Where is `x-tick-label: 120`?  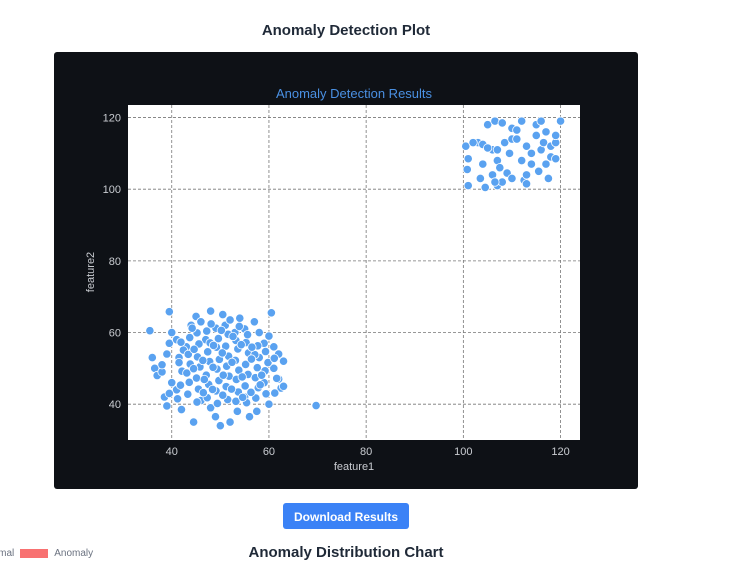
x-tick-label: 120 is located at coordinates (560, 452).